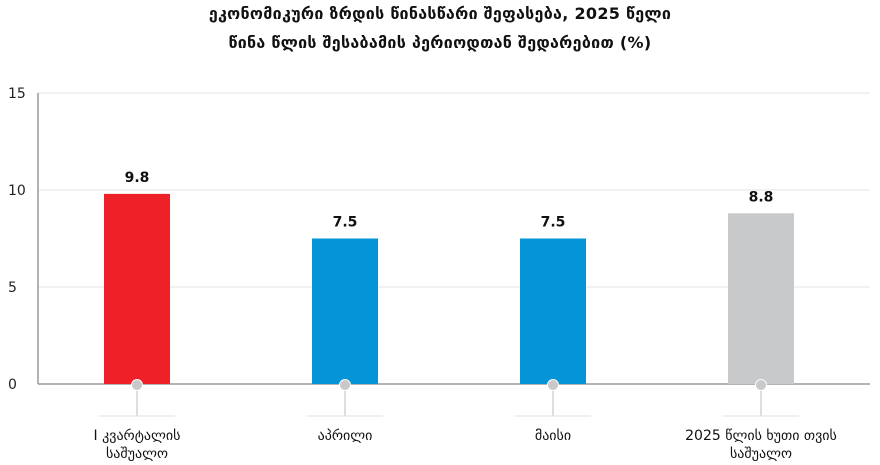 This screenshot has width=880, height=465. I want to click on y-tick-label: 10, so click(17, 191).